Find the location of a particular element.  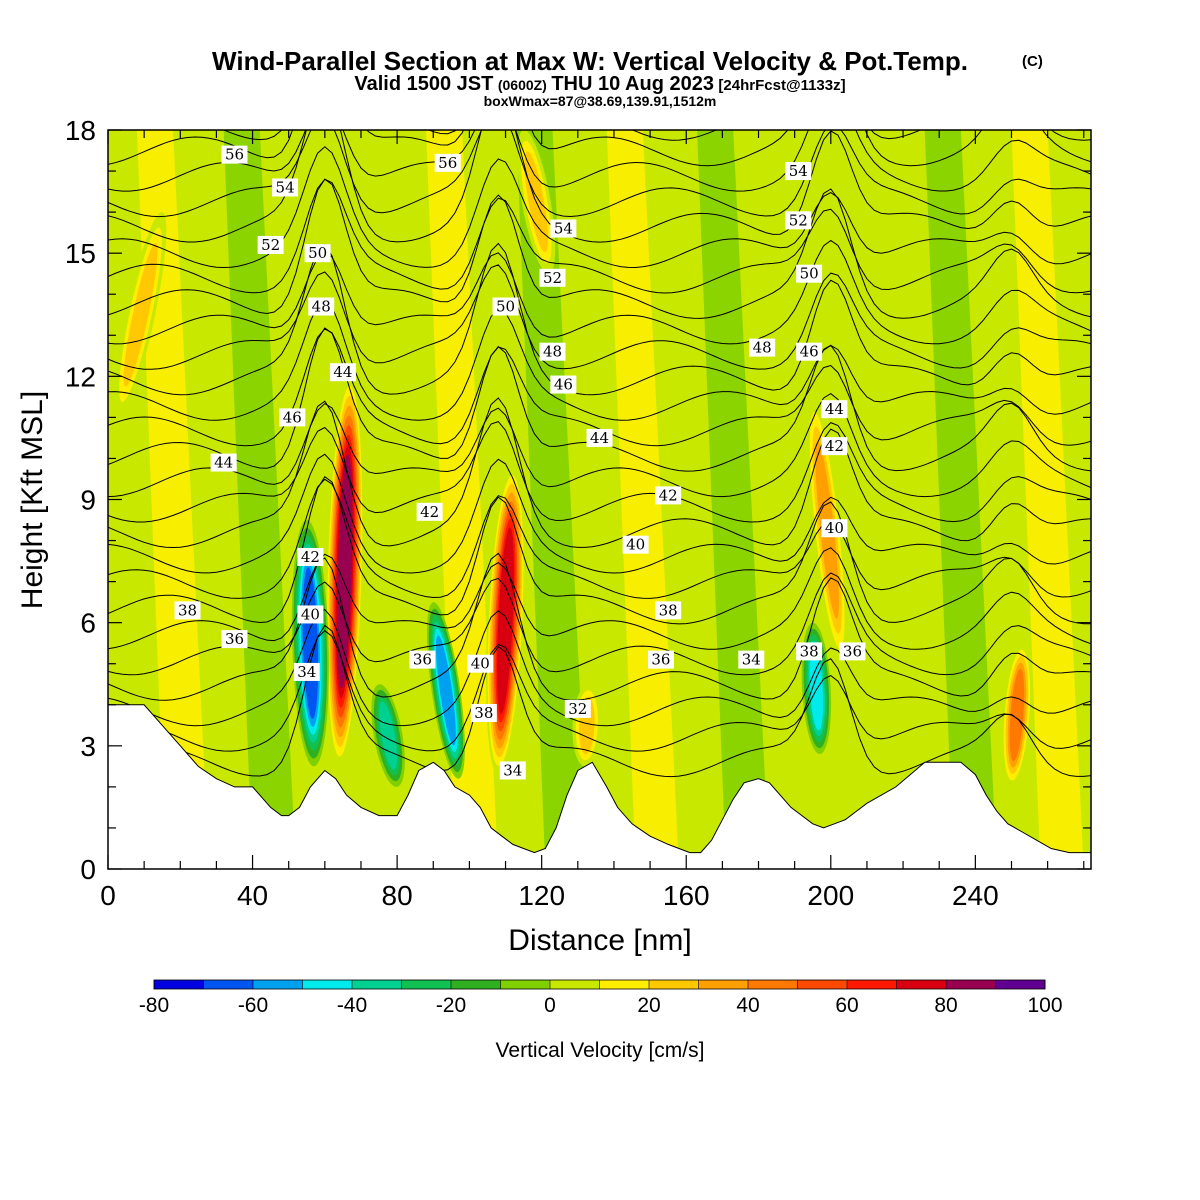

terrain is located at coordinates (599, 786).